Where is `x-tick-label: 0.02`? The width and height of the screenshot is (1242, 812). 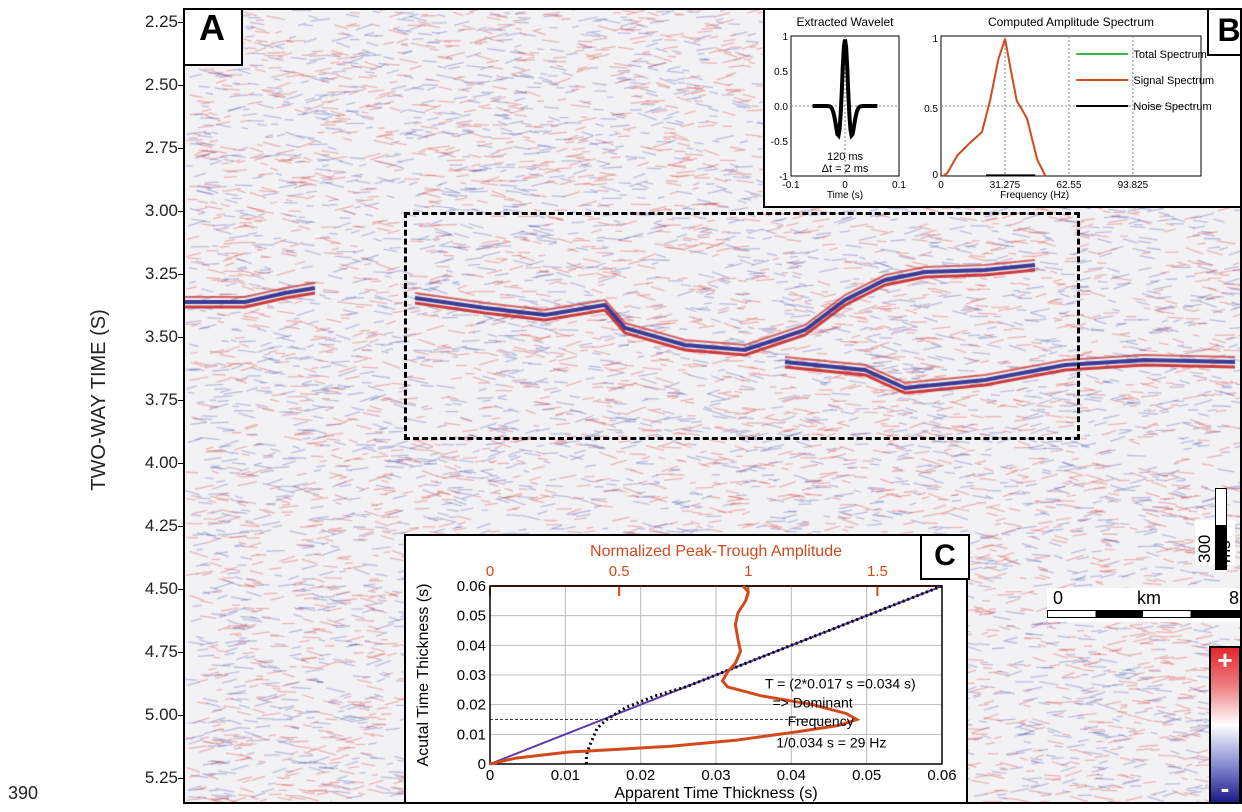 x-tick-label: 0.02 is located at coordinates (640, 775).